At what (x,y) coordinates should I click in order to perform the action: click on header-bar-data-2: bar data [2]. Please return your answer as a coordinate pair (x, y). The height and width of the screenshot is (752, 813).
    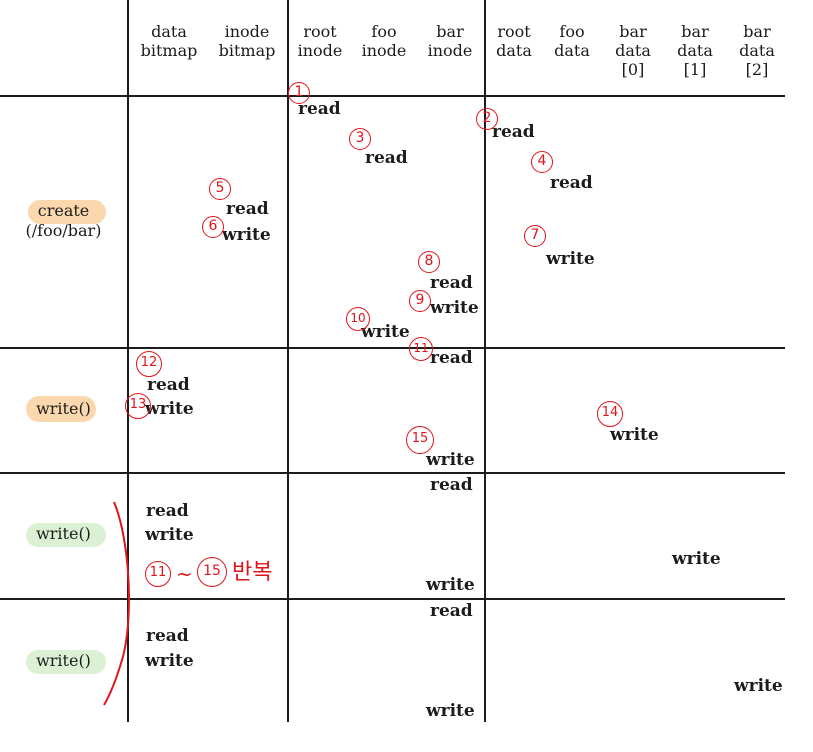
    Looking at the image, I should click on (757, 50).